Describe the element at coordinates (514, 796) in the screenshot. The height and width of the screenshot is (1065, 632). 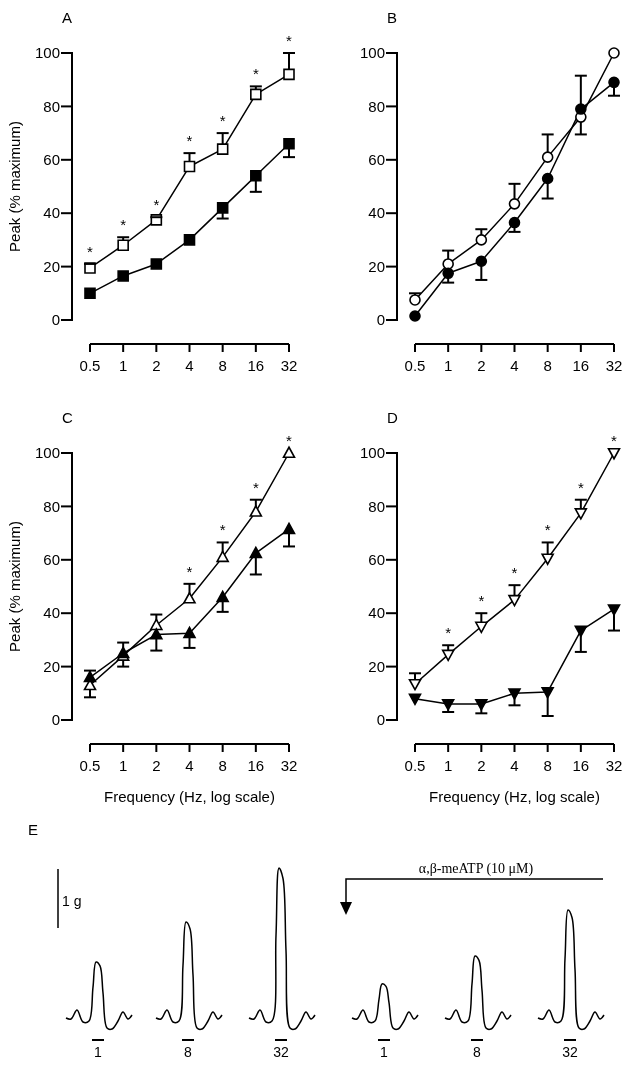
I see `x-axis-title: Frequency (Hz, log scale)` at that location.